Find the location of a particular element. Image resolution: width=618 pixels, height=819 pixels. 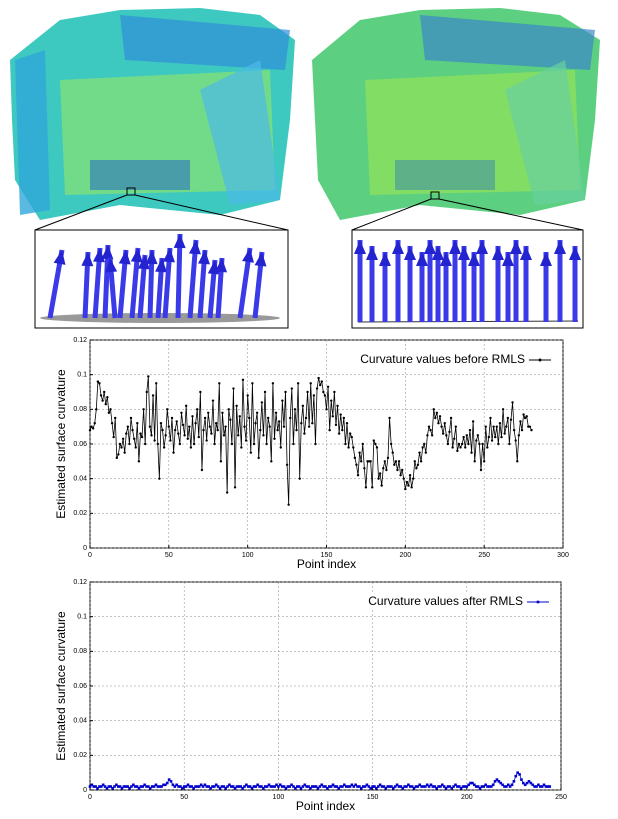

legend-box is located at coordinates (443, 360).